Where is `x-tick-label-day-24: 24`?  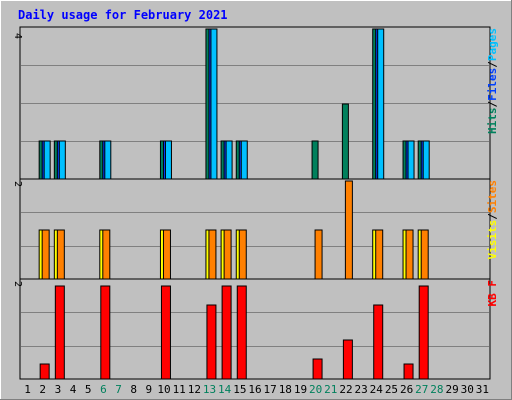 x-tick-label-day-24: 24 is located at coordinates (377, 389).